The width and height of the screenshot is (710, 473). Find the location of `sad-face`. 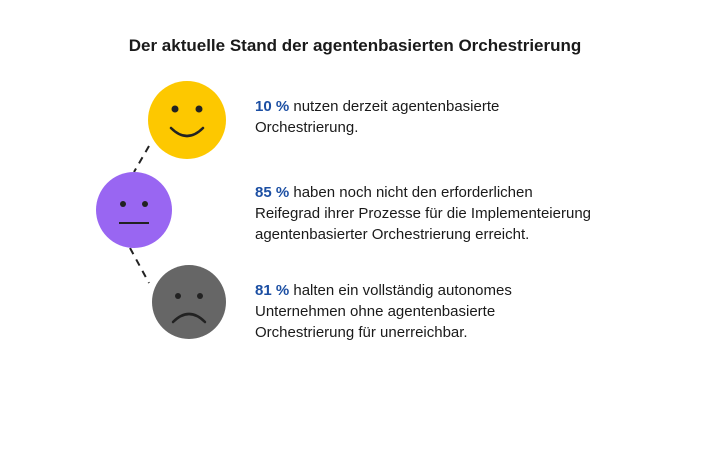

sad-face is located at coordinates (189, 302).